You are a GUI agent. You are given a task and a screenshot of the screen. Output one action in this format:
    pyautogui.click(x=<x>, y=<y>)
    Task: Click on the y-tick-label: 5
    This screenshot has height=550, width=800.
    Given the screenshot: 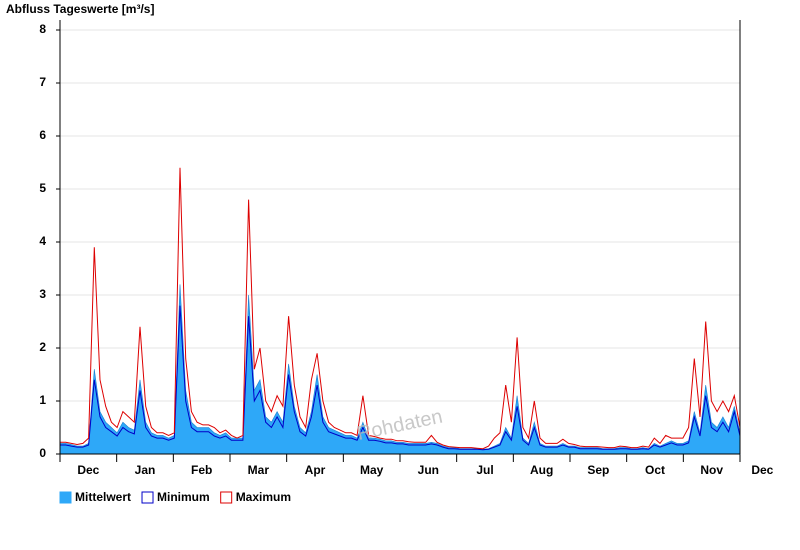 What is the action you would take?
    pyautogui.click(x=42, y=188)
    